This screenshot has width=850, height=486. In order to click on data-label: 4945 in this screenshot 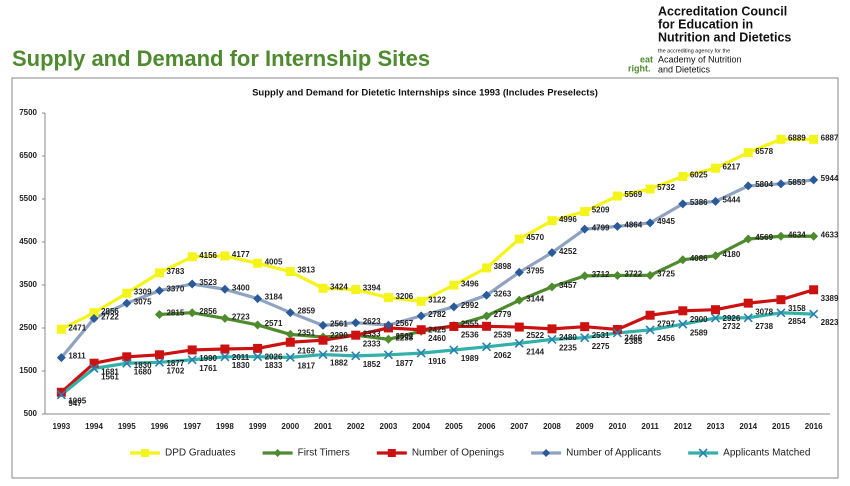, I will do `click(666, 221)`.